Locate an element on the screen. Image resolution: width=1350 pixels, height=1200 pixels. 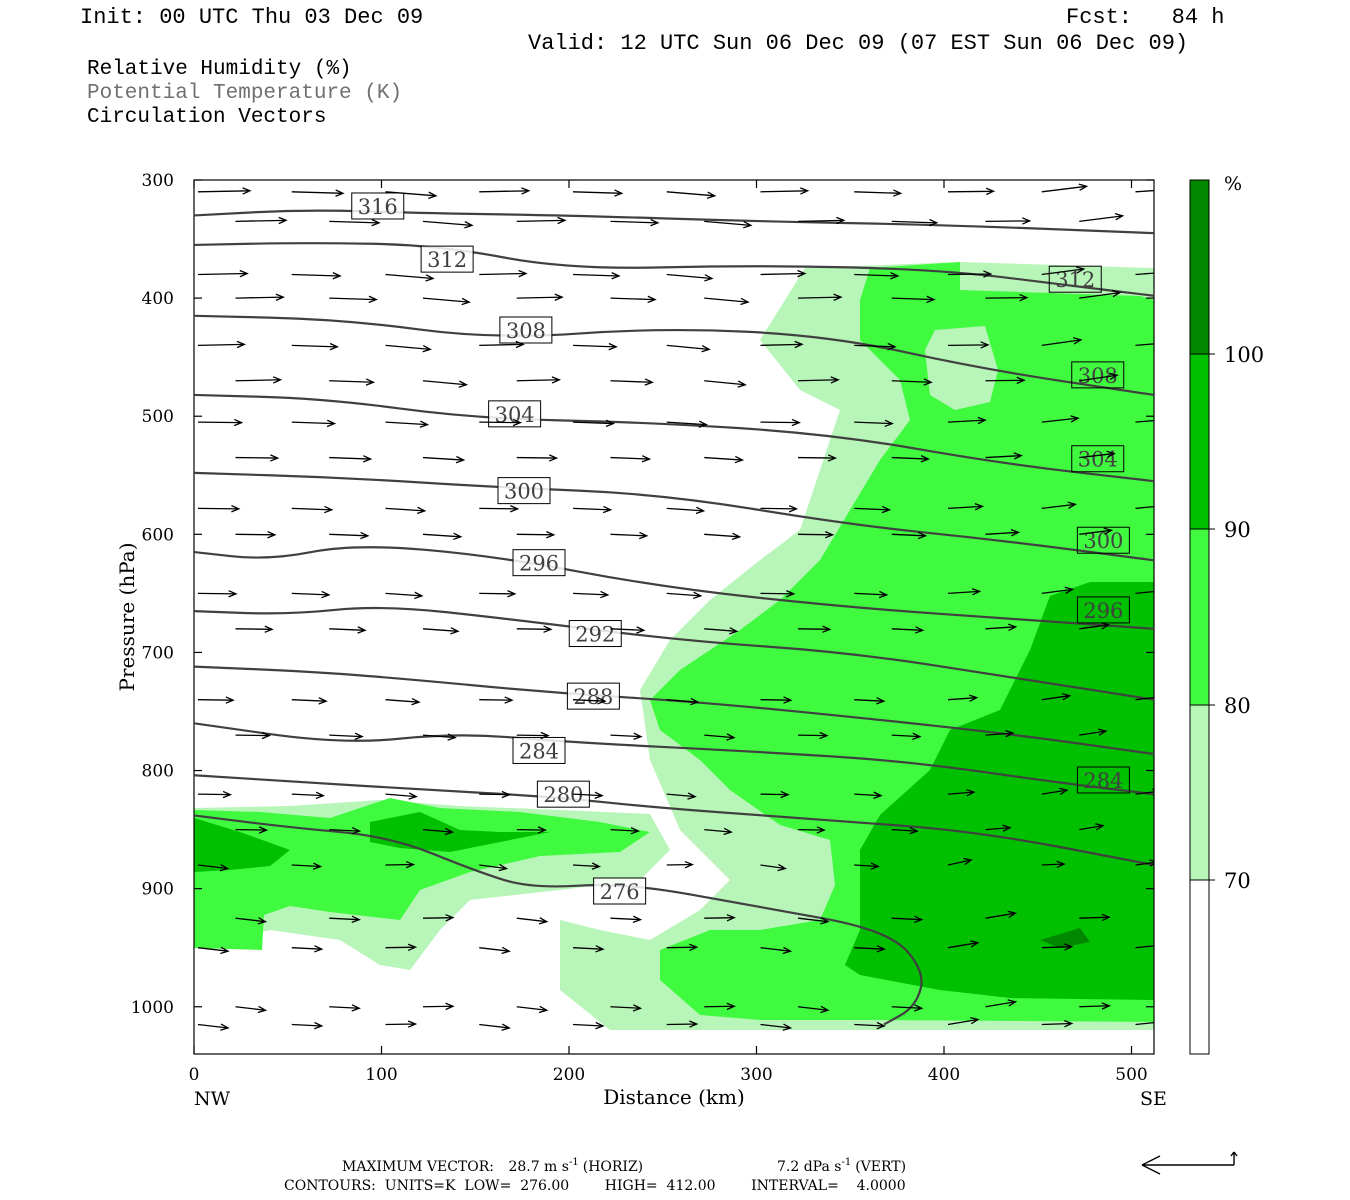
y-axis-title: Pressure (hPa) is located at coordinates (127, 617).